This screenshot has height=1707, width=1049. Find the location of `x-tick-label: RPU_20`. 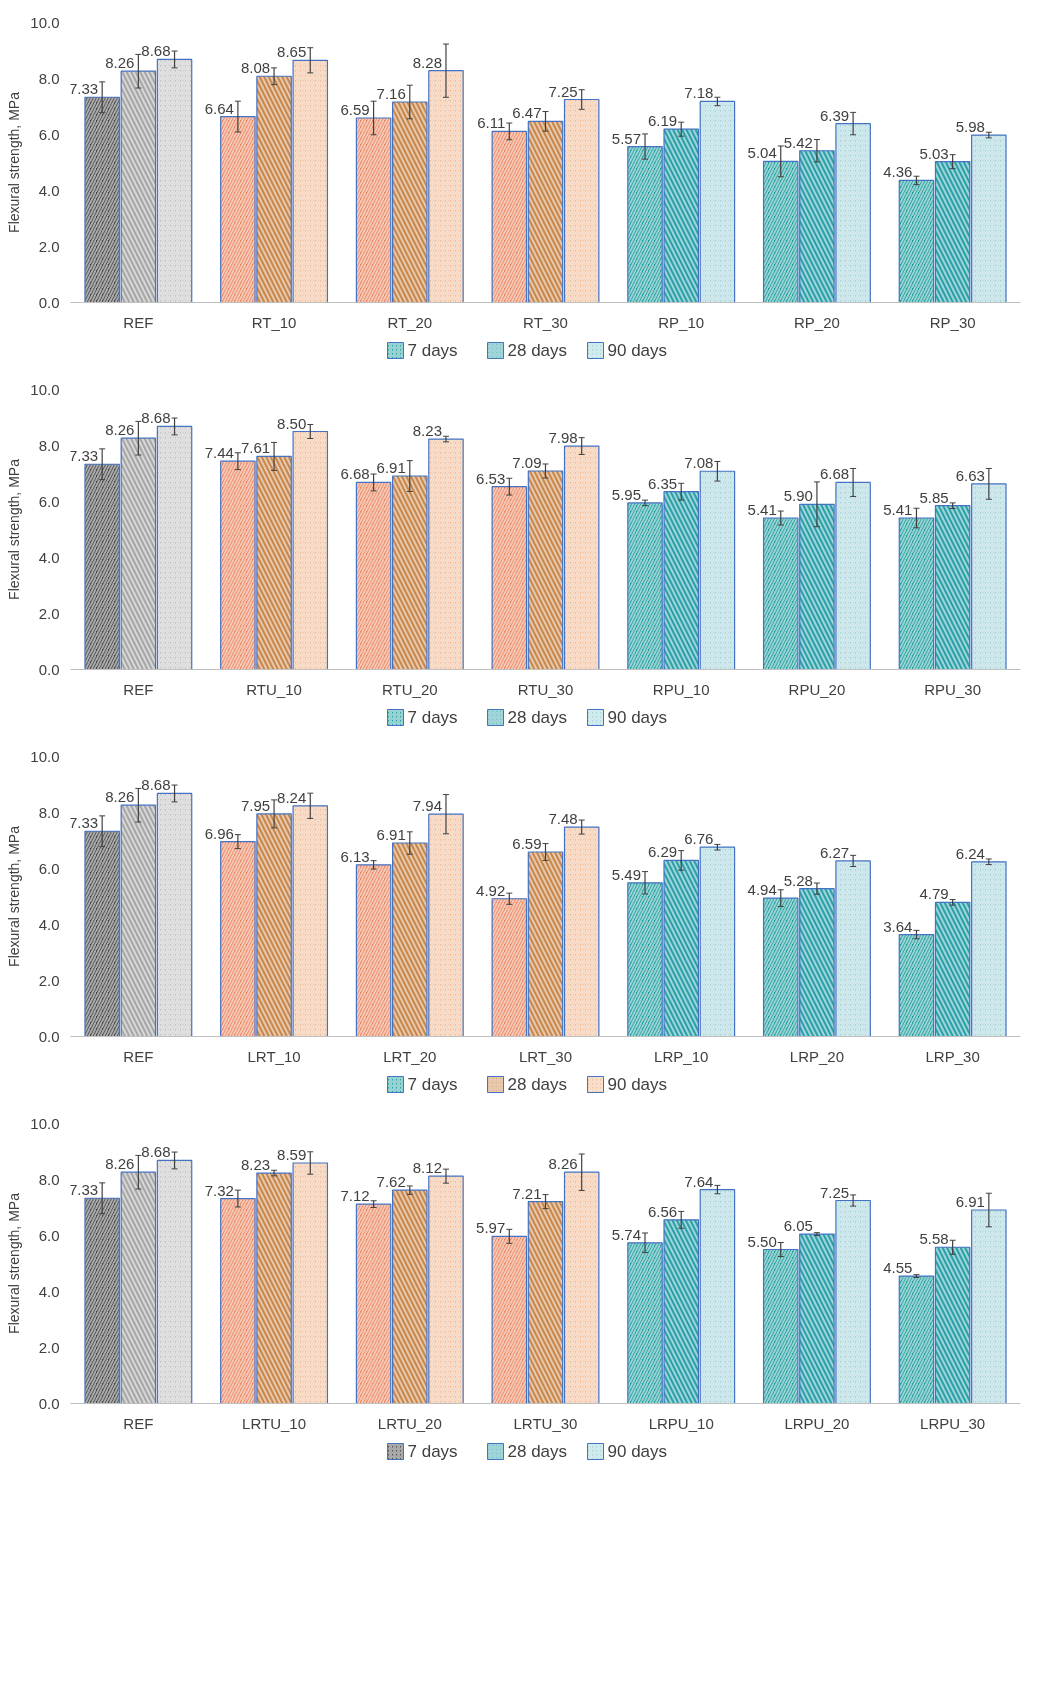

x-tick-label: RPU_20 is located at coordinates (817, 689).